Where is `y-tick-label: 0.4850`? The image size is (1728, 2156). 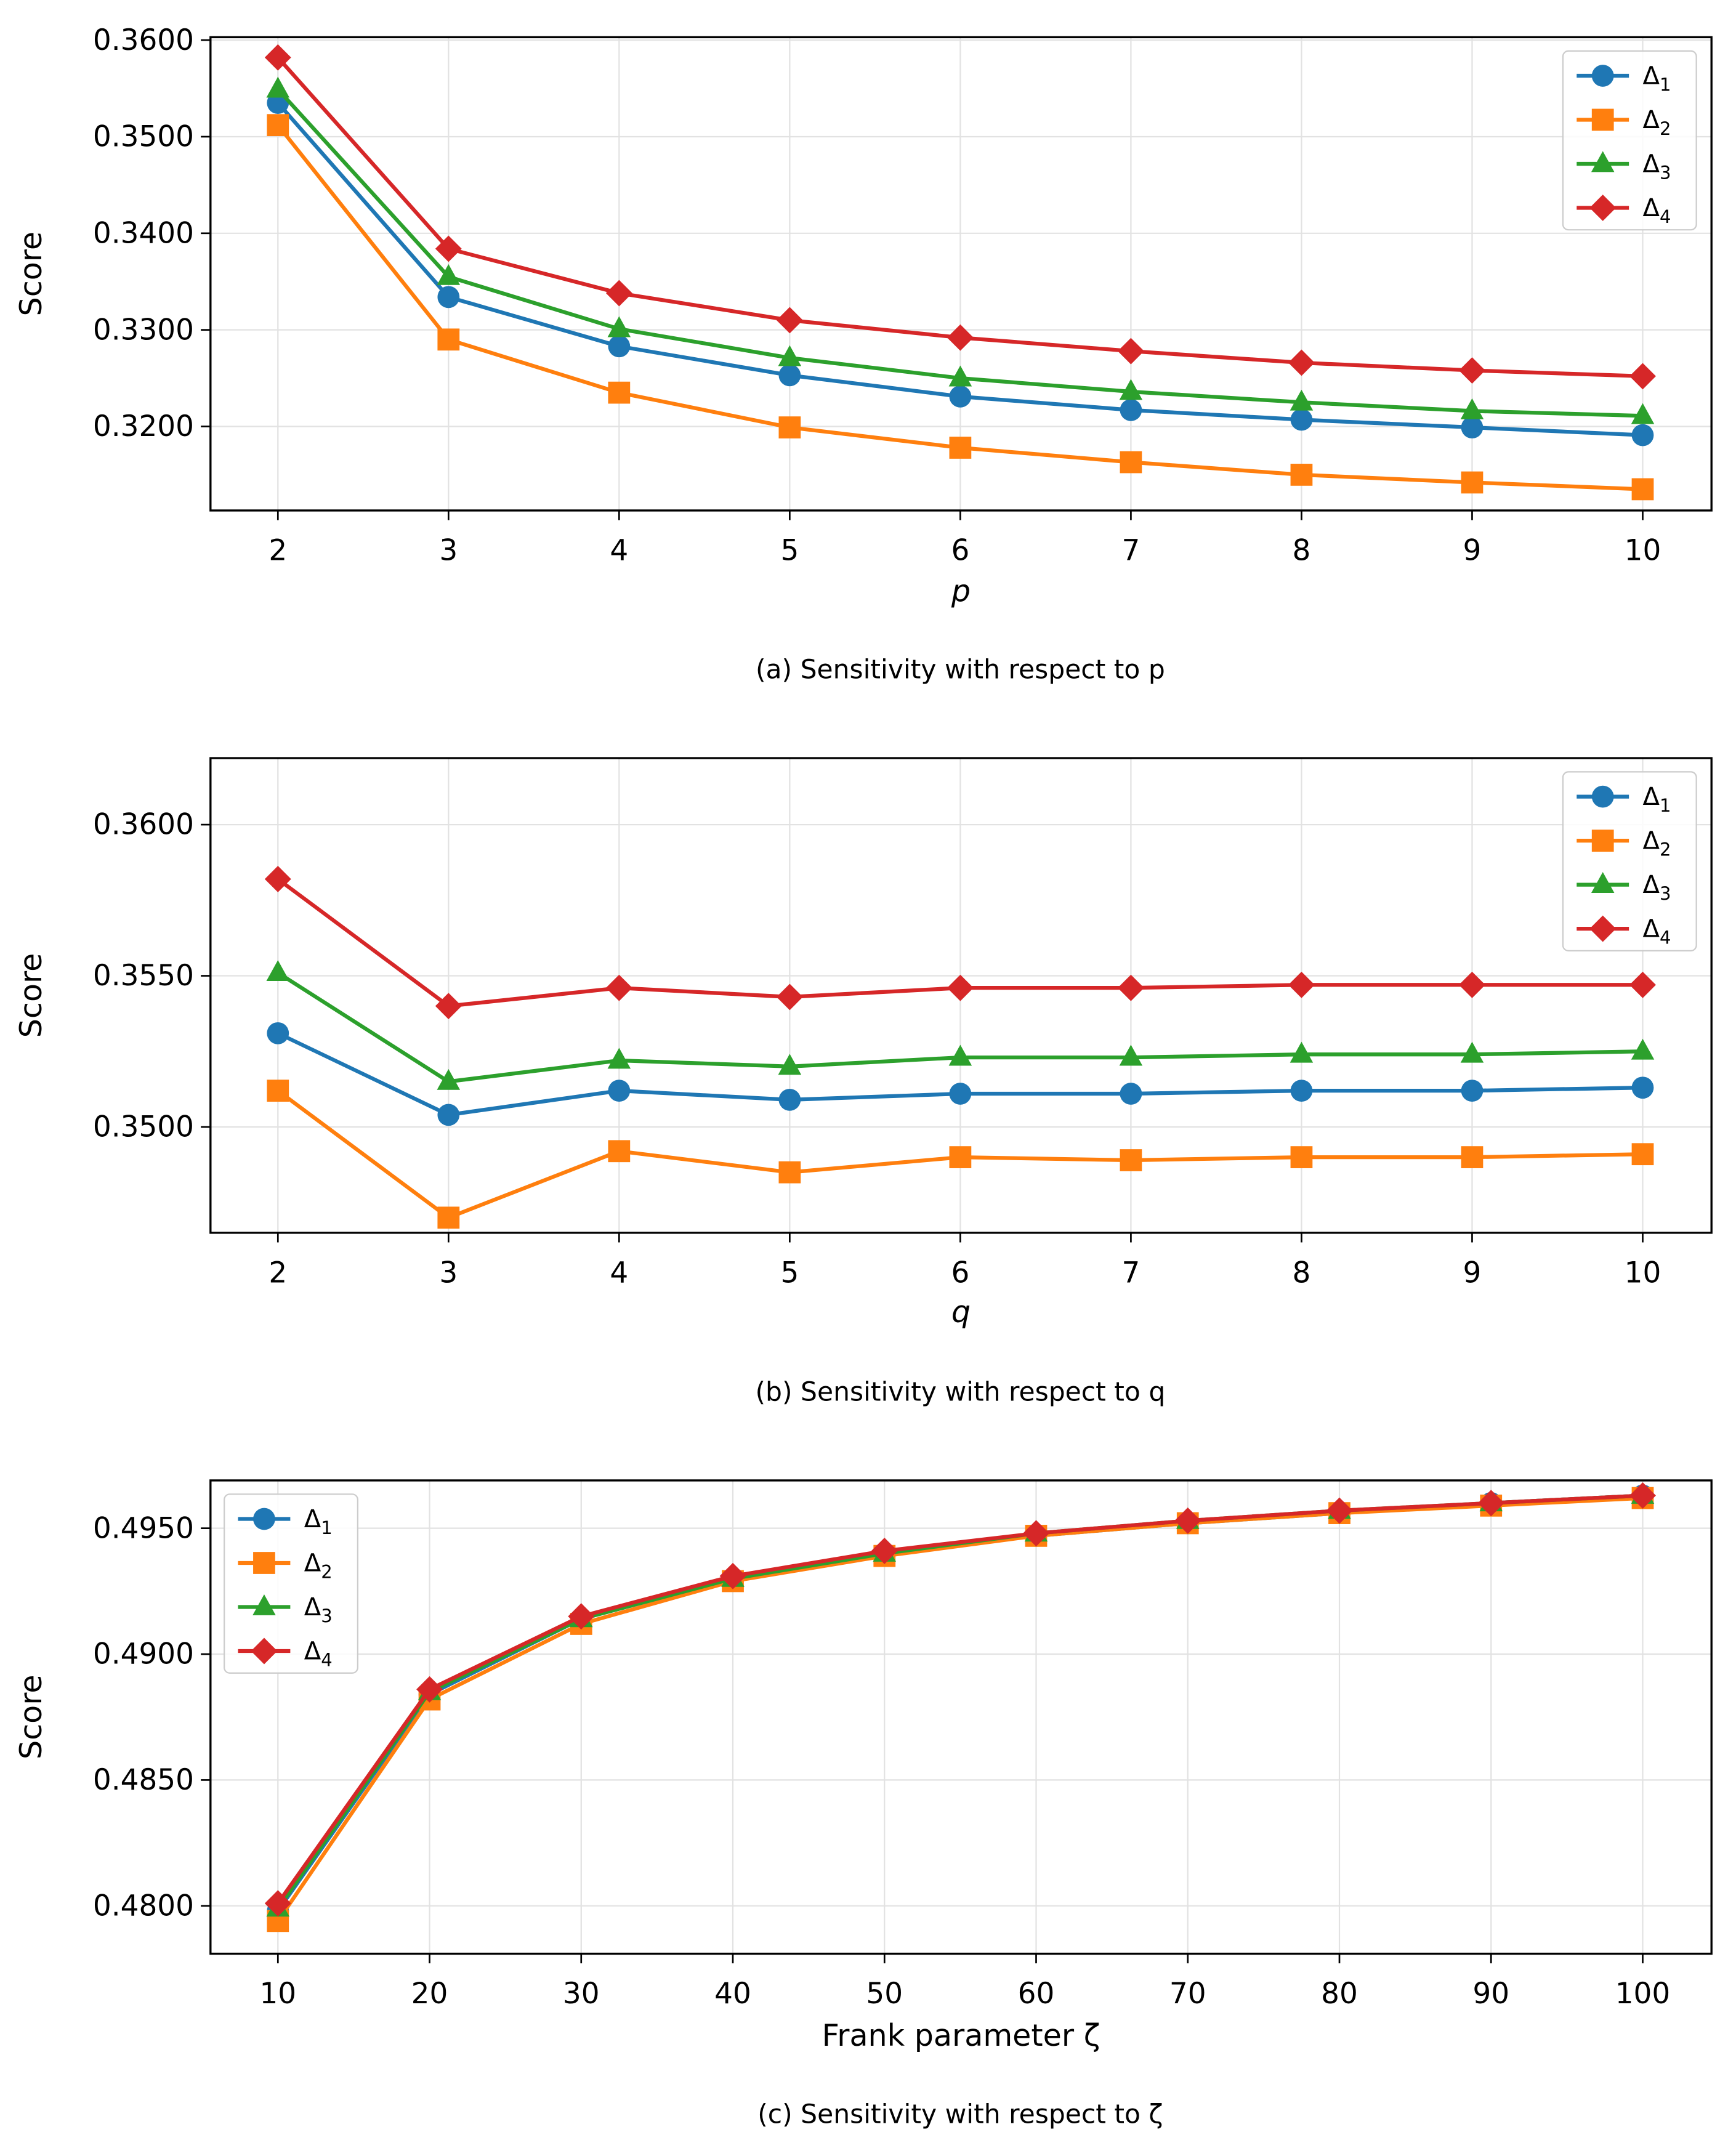 y-tick-label: 0.4850 is located at coordinates (143, 1780).